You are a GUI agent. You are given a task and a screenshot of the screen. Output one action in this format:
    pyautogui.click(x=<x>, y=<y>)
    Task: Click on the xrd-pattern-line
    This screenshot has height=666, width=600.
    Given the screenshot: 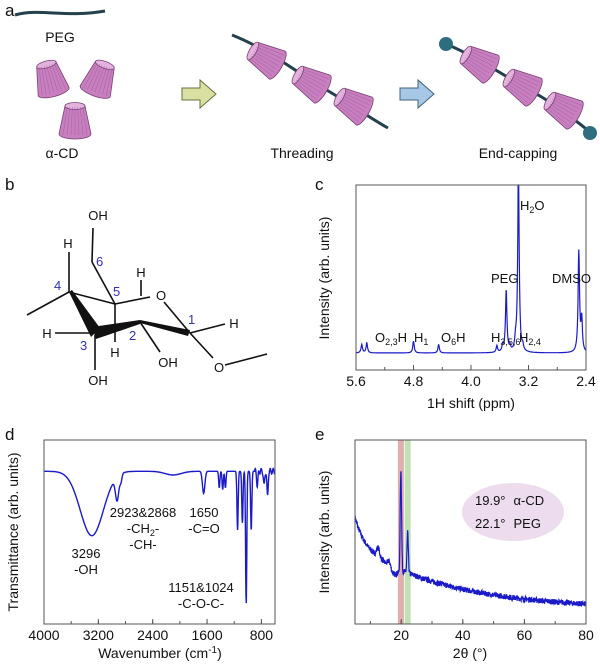 What is the action you would take?
    pyautogui.click(x=470, y=539)
    